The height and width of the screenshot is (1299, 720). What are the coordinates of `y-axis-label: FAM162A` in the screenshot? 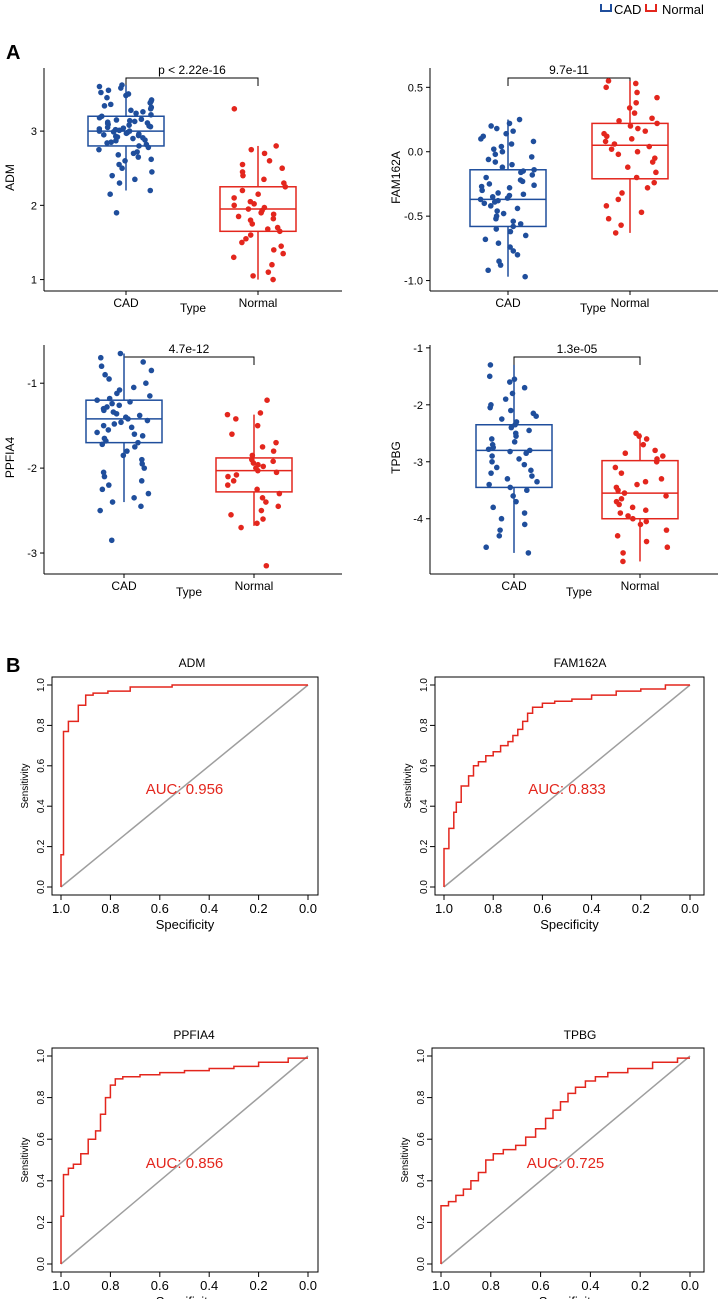 It's located at (396, 177).